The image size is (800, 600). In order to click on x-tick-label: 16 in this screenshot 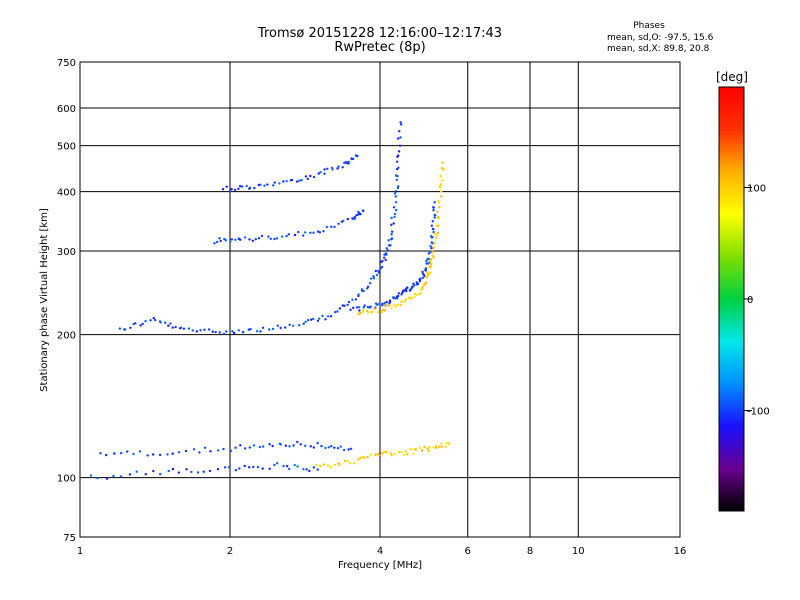, I will do `click(680, 551)`.